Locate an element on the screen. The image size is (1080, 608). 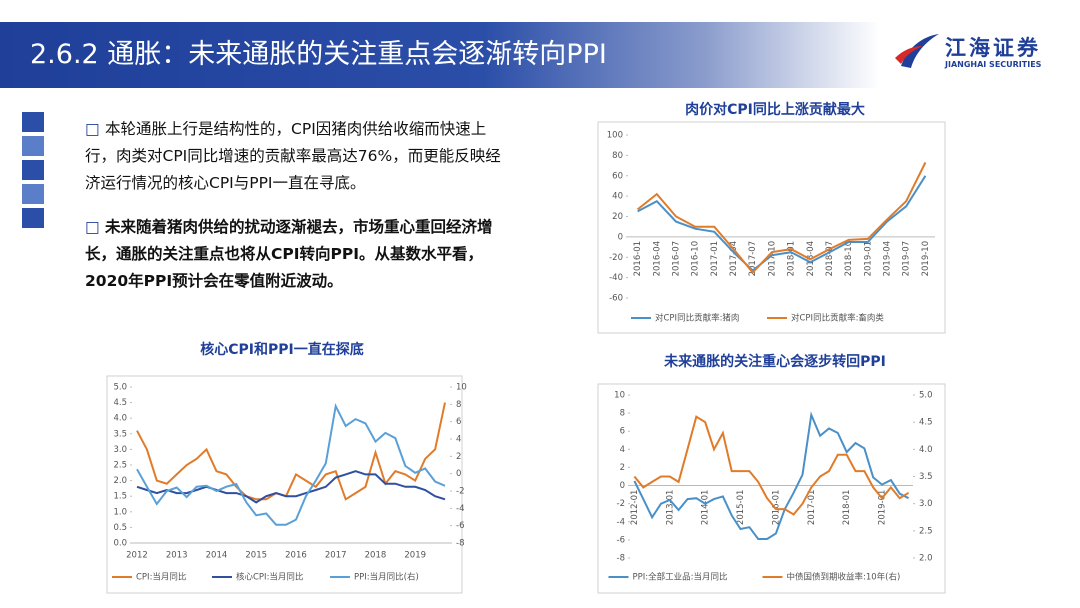
y-tick-label: 5.0 is located at coordinates (120, 388).